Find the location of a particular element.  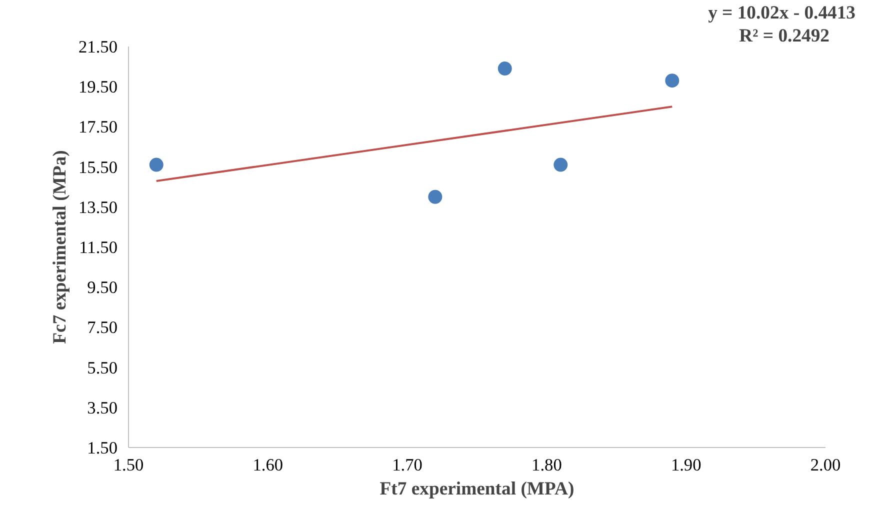

y-tick-label: 17.50 is located at coordinates (98, 127).